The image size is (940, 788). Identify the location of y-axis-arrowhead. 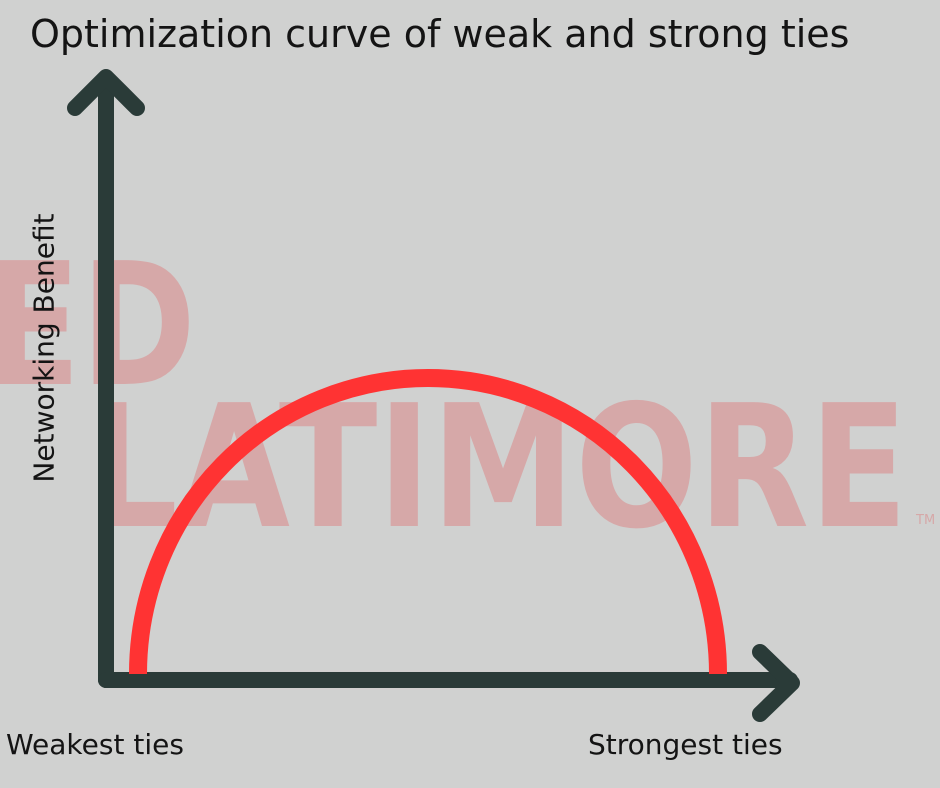
(106, 92).